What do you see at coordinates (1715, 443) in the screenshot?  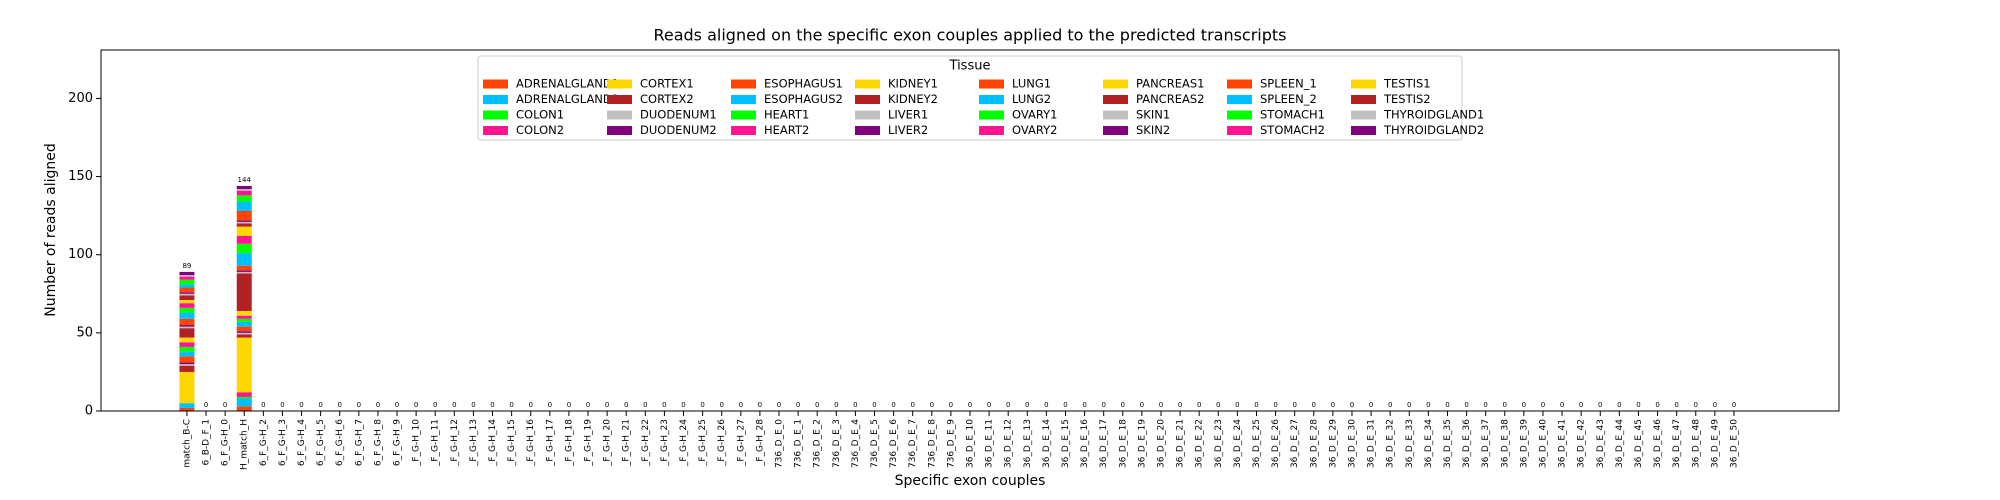 I see `x-tick-label: 36_D_E_49` at bounding box center [1715, 443].